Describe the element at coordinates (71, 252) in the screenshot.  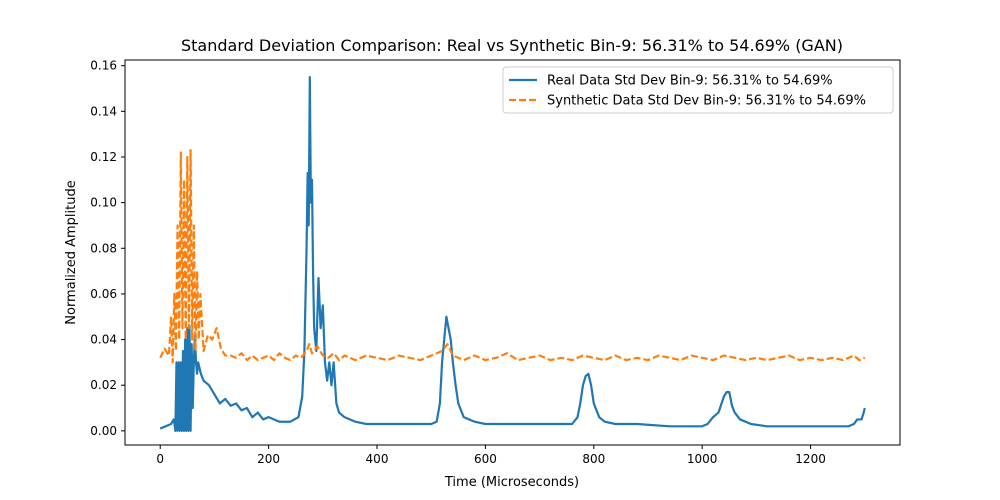
I see `y-axis-label: Normalized Amplitude` at that location.